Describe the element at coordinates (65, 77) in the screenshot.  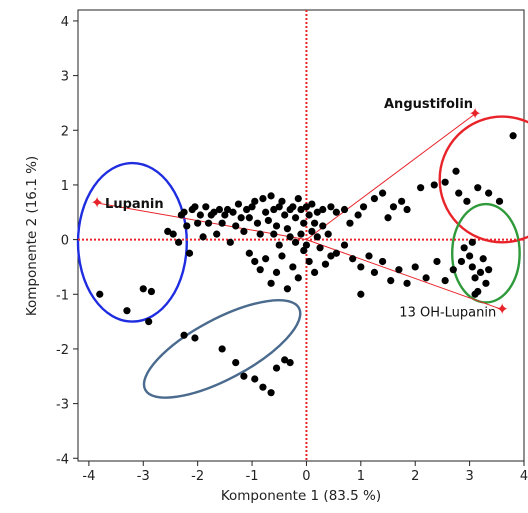
I see `y-tick-label: 3` at that location.